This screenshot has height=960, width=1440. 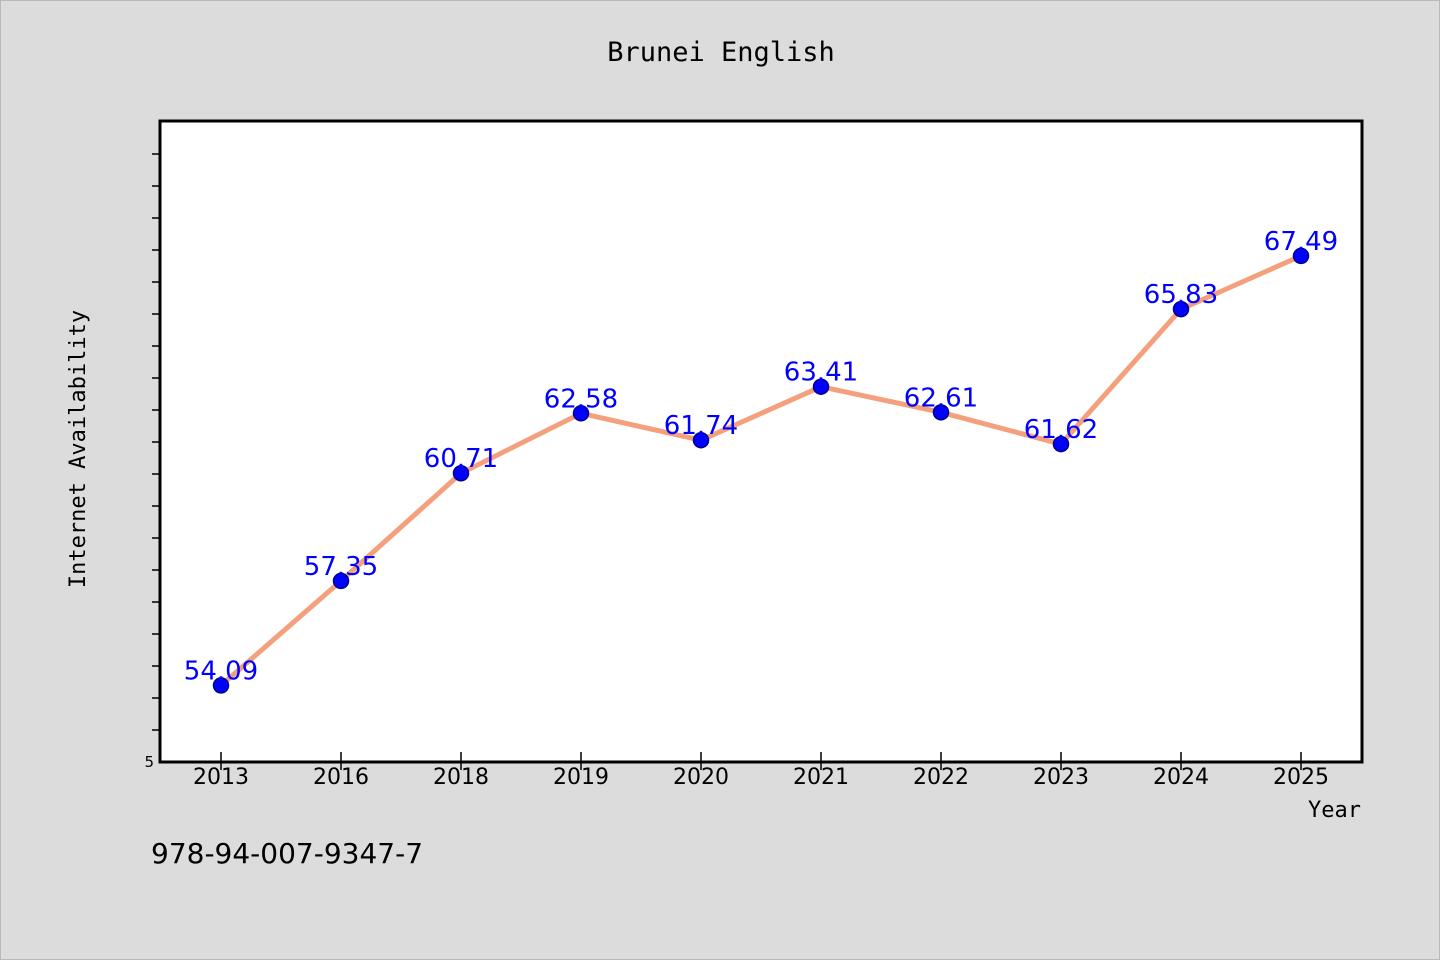 I want to click on x-axis-label: Year, so click(x=1334, y=810).